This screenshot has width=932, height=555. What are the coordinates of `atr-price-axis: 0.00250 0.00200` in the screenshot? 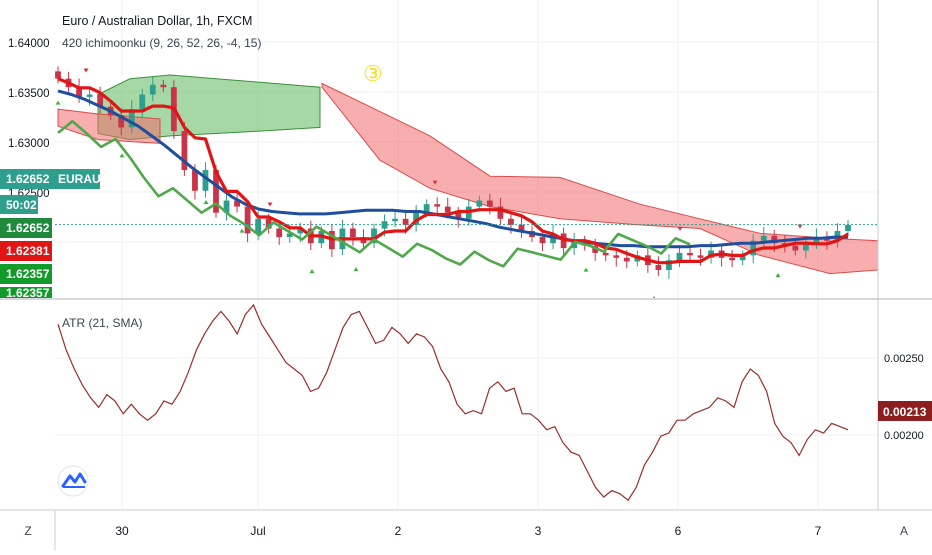 It's located at (904, 397).